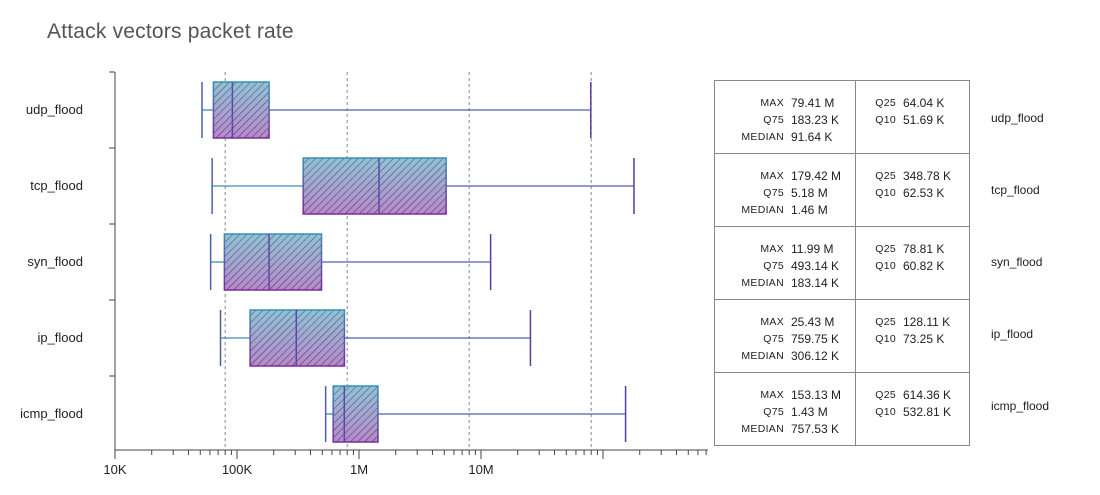 The height and width of the screenshot is (495, 1100). I want to click on stats-cell-right: Q25 64.04 K Q10 51.69 K, so click(912, 117).